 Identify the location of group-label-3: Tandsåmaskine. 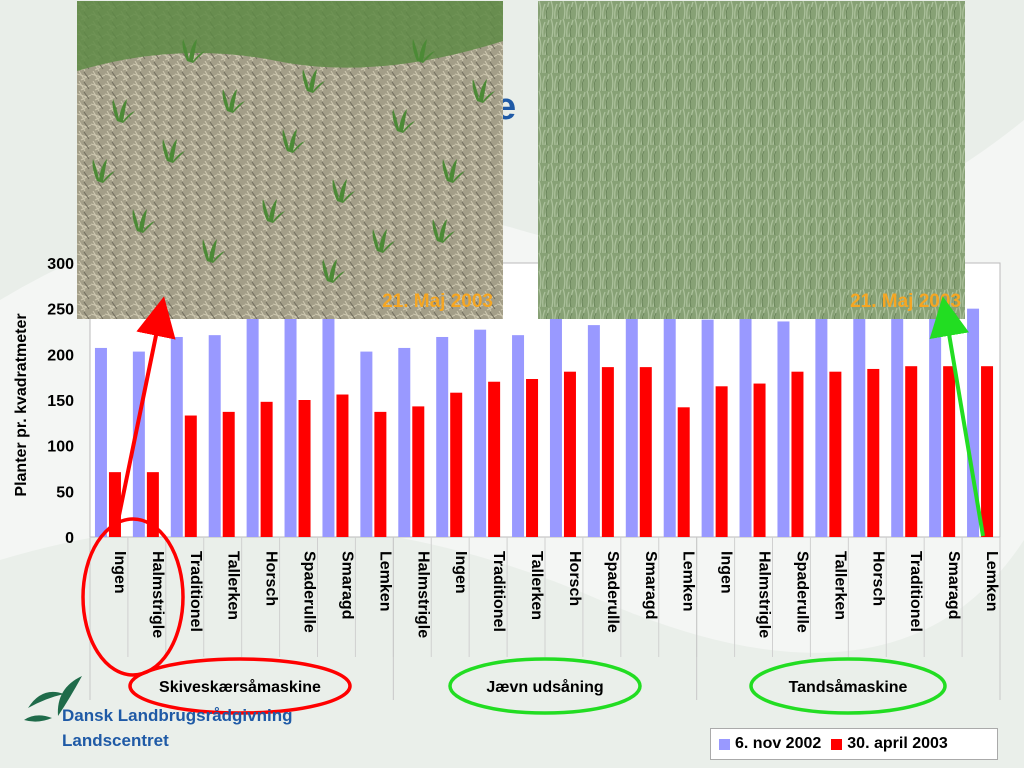
(848, 687).